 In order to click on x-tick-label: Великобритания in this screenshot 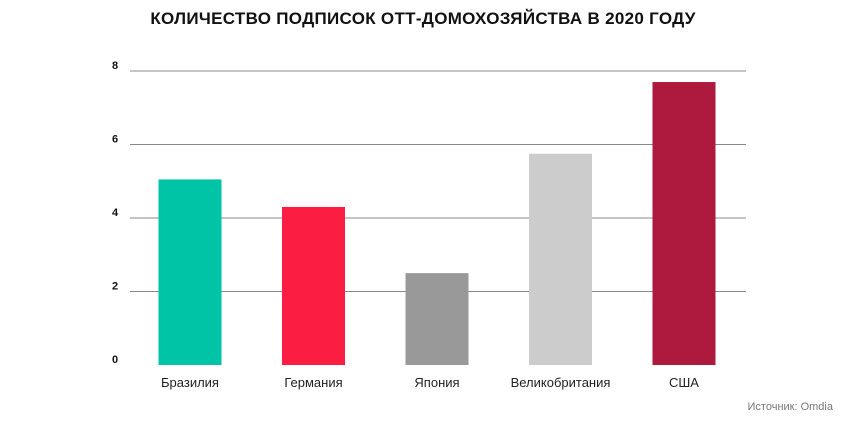, I will do `click(561, 382)`.